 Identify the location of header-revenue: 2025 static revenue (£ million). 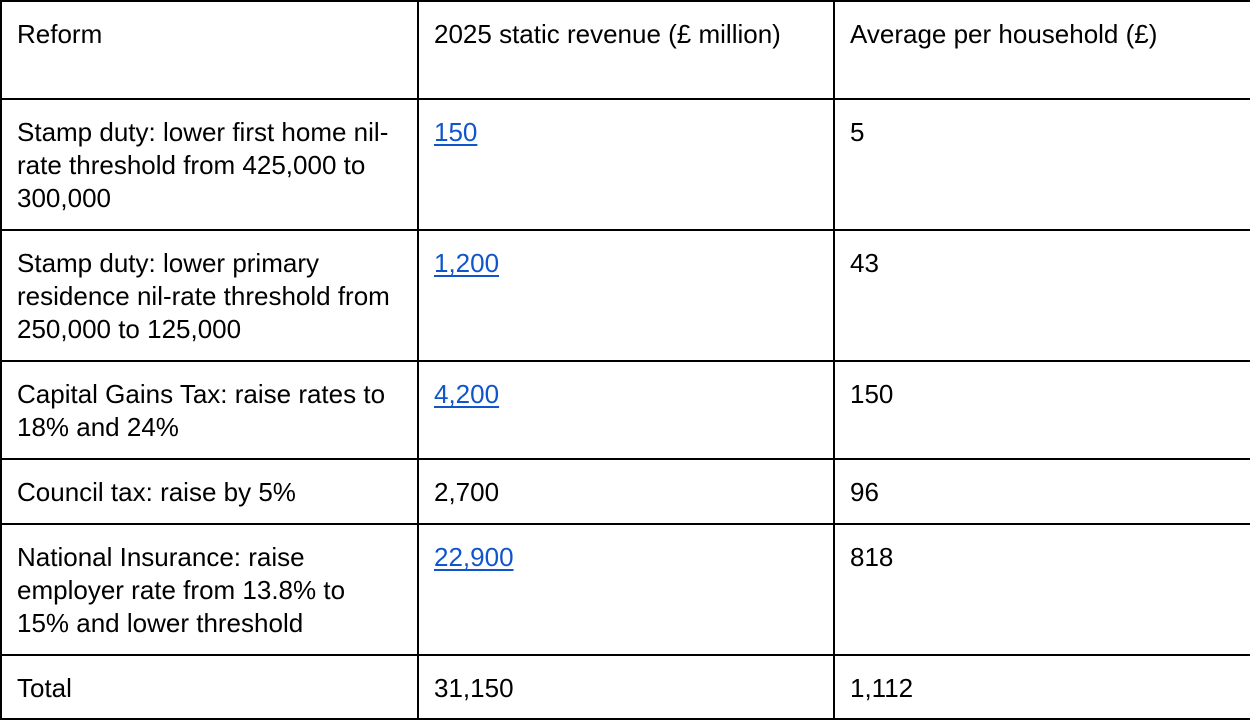
(626, 50).